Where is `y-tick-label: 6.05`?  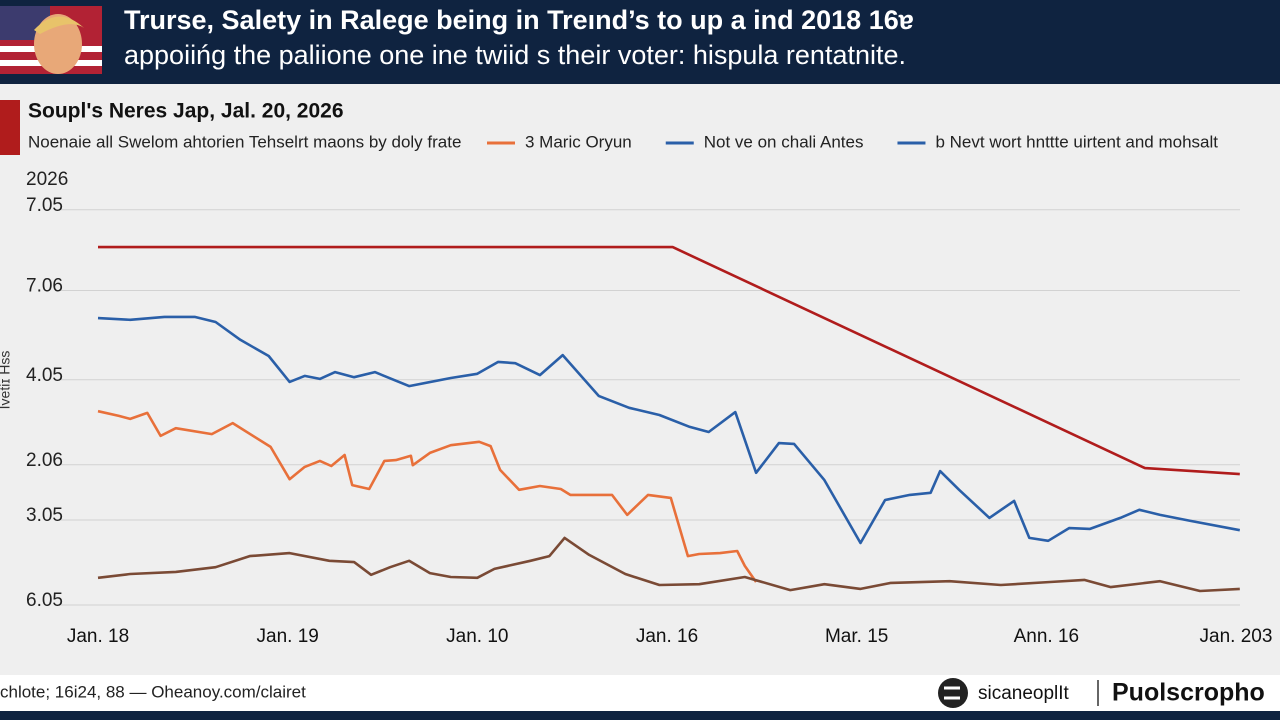
y-tick-label: 6.05 is located at coordinates (44, 600).